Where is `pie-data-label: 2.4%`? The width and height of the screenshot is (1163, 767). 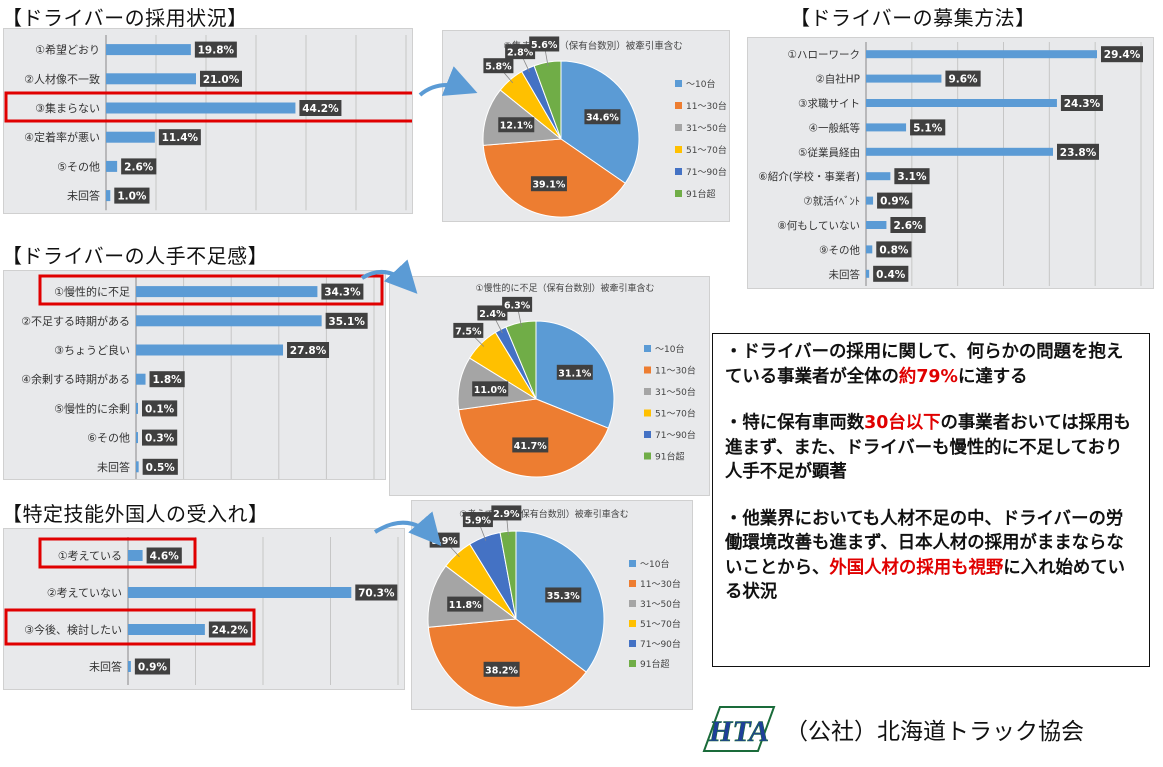
pie-data-label: 2.4% is located at coordinates (492, 319).